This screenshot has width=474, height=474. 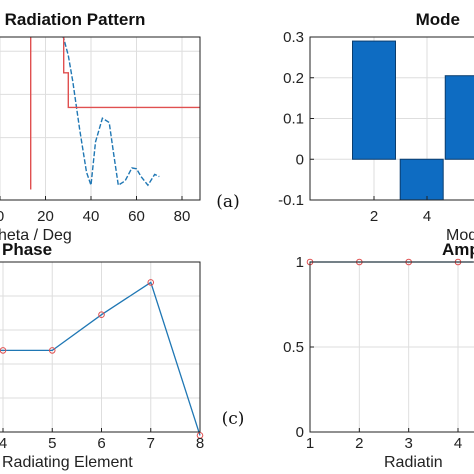 I want to click on chart-title: Amp, so click(x=458, y=249).